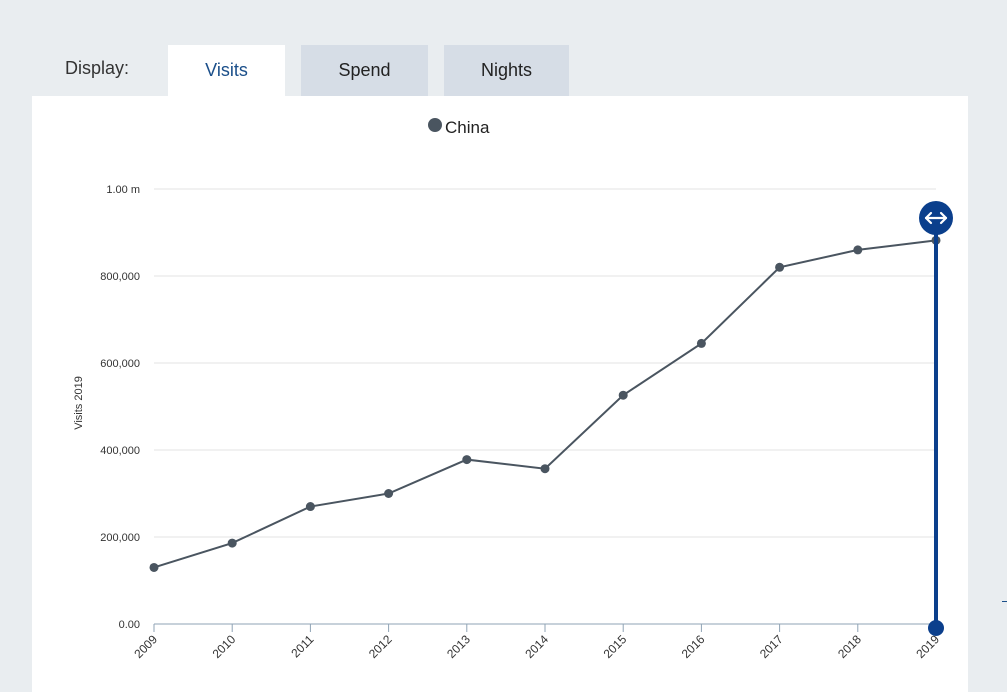 Image resolution: width=1007 pixels, height=692 pixels. What do you see at coordinates (693, 646) in the screenshot?
I see `x-tick-label: 2016` at bounding box center [693, 646].